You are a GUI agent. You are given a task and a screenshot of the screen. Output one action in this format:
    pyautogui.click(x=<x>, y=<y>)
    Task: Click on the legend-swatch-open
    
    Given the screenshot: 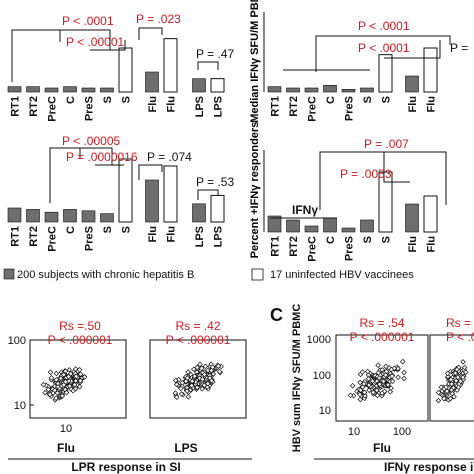 What is the action you would take?
    pyautogui.click(x=257, y=274)
    